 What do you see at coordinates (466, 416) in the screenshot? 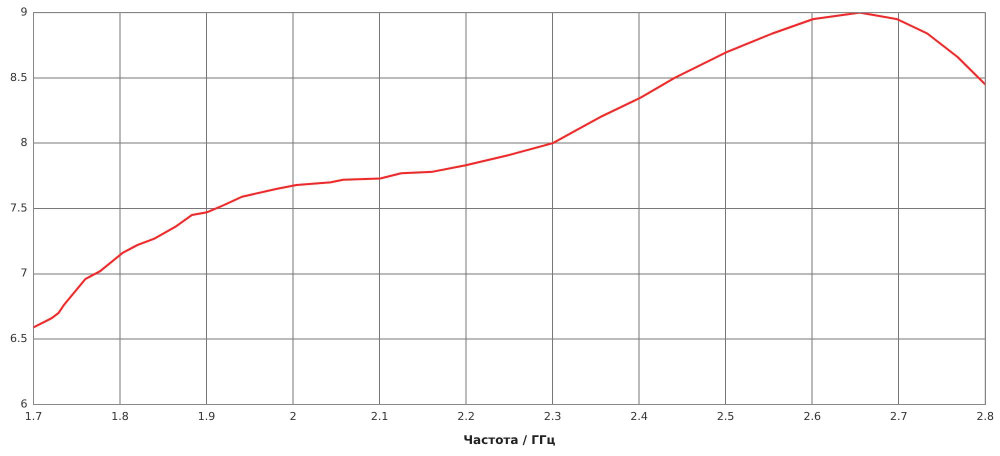
I see `x-tick-label: 2.2` at bounding box center [466, 416].